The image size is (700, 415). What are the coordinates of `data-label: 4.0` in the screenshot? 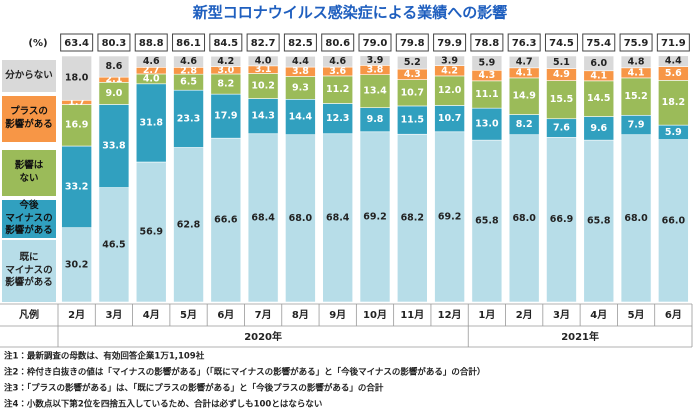 It's located at (151, 78).